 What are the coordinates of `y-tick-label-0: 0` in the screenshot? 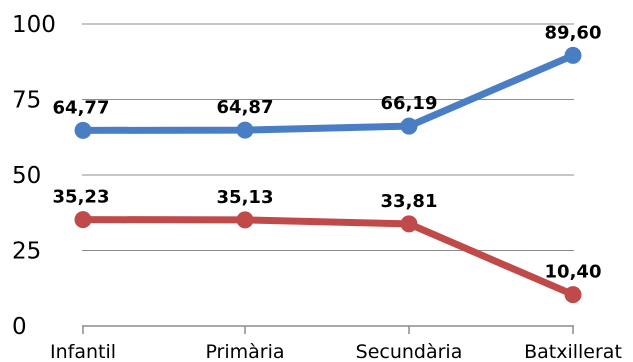 It's located at (19, 327).